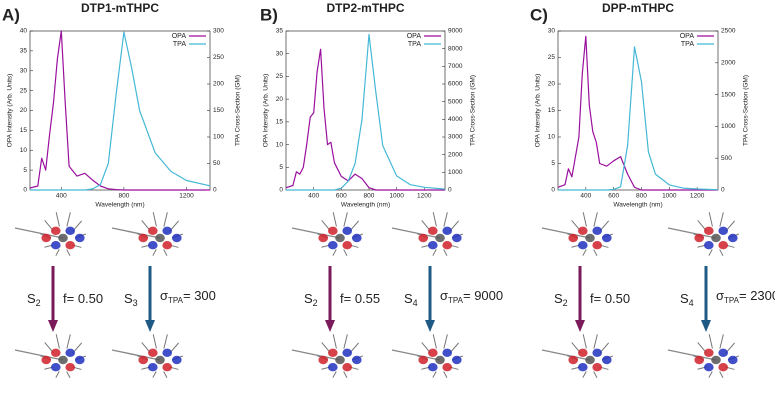 The width and height of the screenshot is (775, 396). I want to click on y2-tick-label: 150, so click(218, 110).